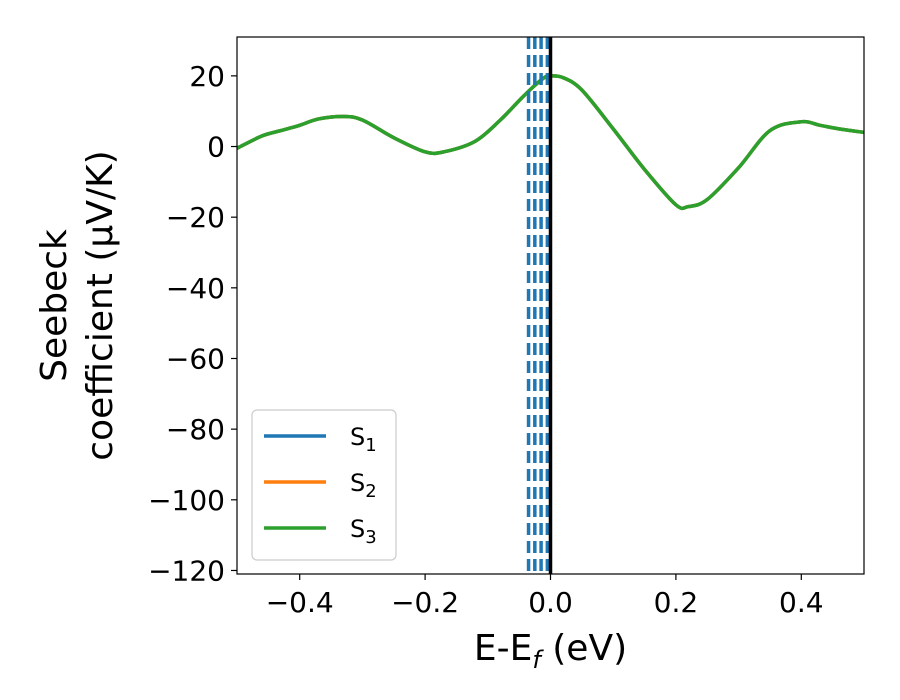 The height and width of the screenshot is (700, 900). What do you see at coordinates (370, 445) in the screenshot?
I see `legend-label-sub: 1` at bounding box center [370, 445].